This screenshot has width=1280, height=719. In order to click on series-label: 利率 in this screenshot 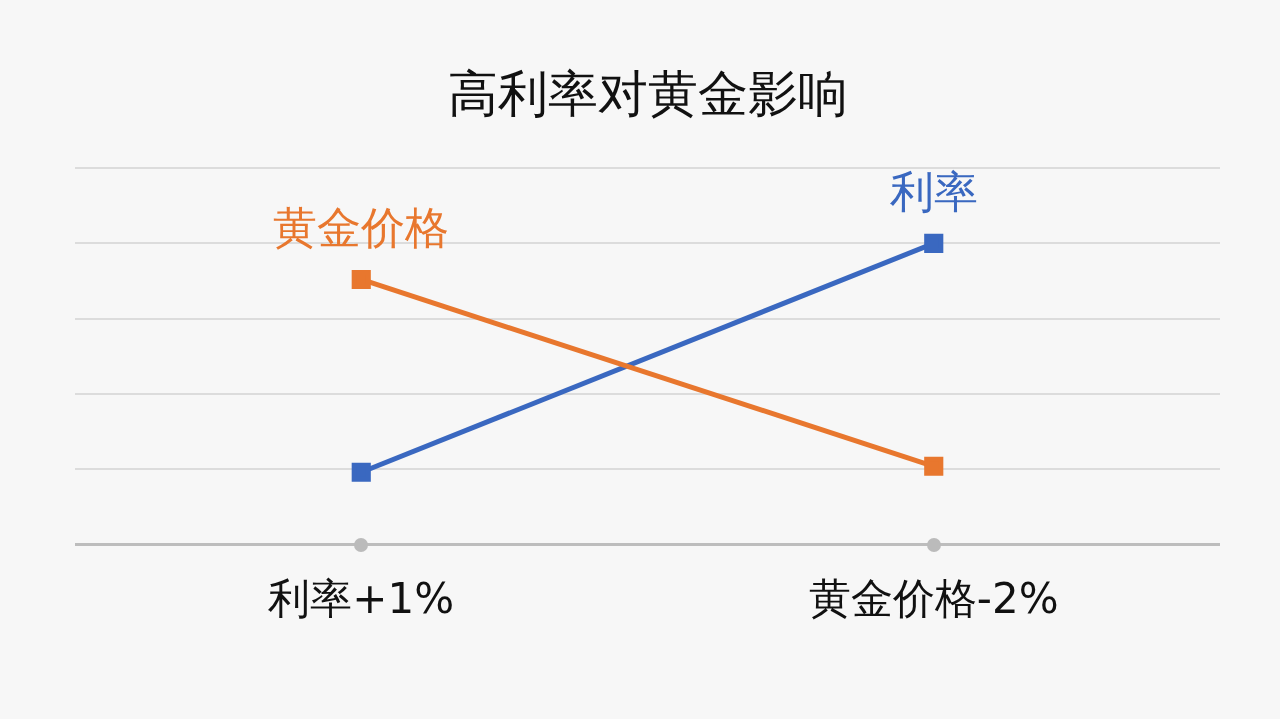, I will do `click(933, 191)`.